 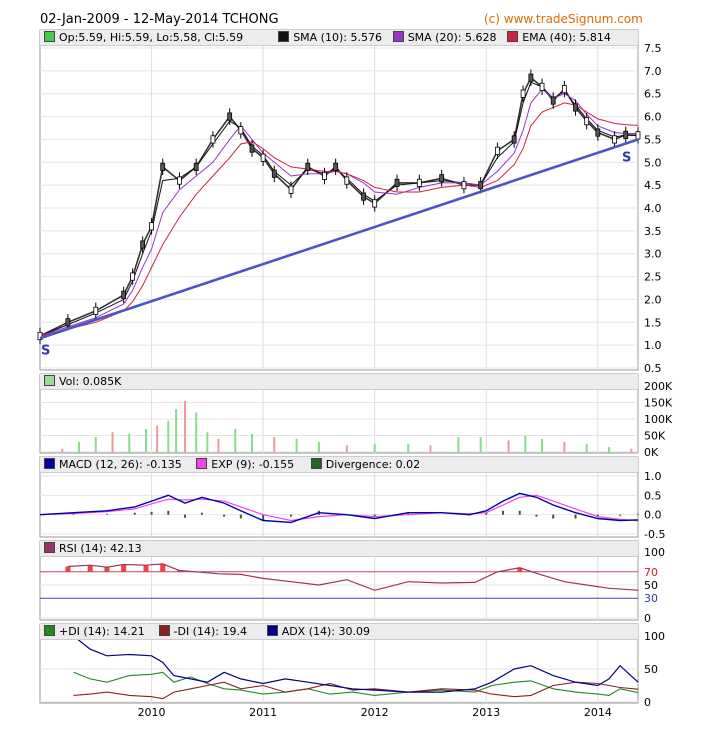 What do you see at coordinates (658, 419) in the screenshot?
I see `y-tick-label: 100K` at bounding box center [658, 419].